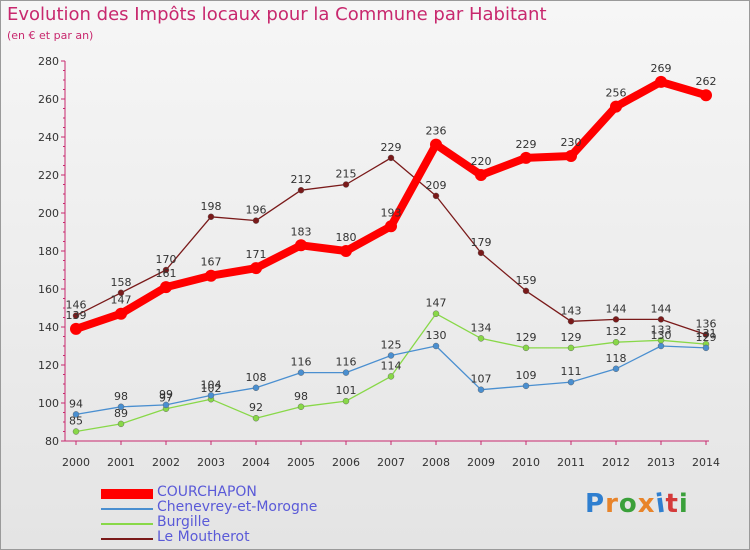 The width and height of the screenshot is (750, 550). Describe the element at coordinates (203, 537) in the screenshot. I see `legend-label: Le Moutherot` at that location.